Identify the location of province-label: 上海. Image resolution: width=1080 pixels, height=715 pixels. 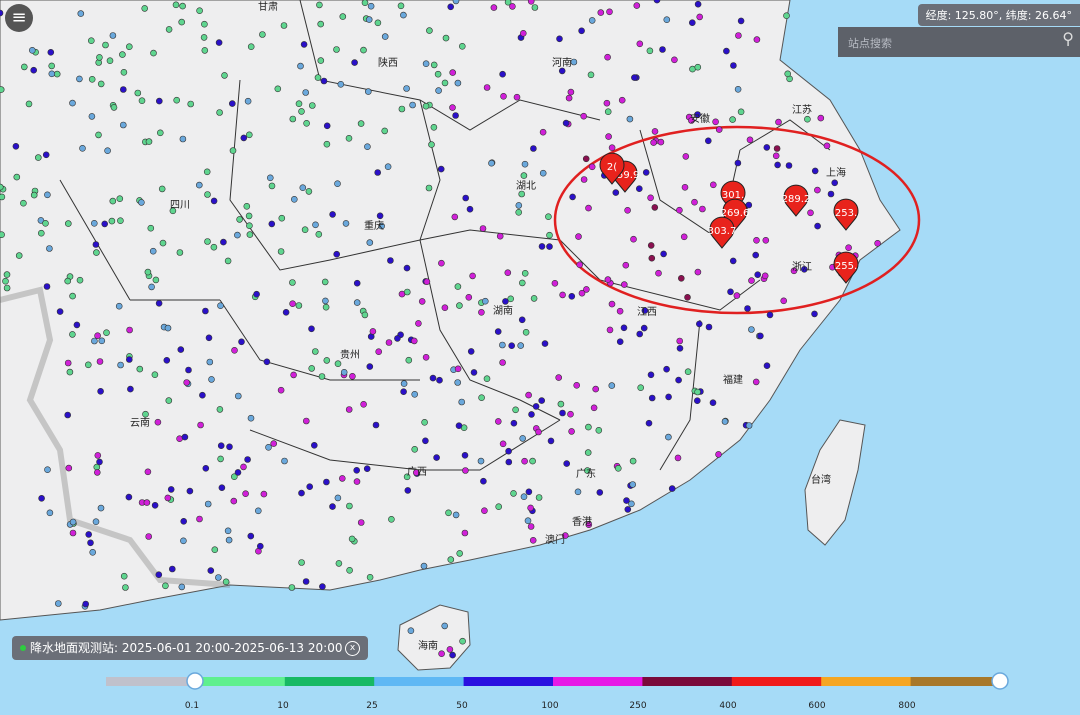
(836, 172).